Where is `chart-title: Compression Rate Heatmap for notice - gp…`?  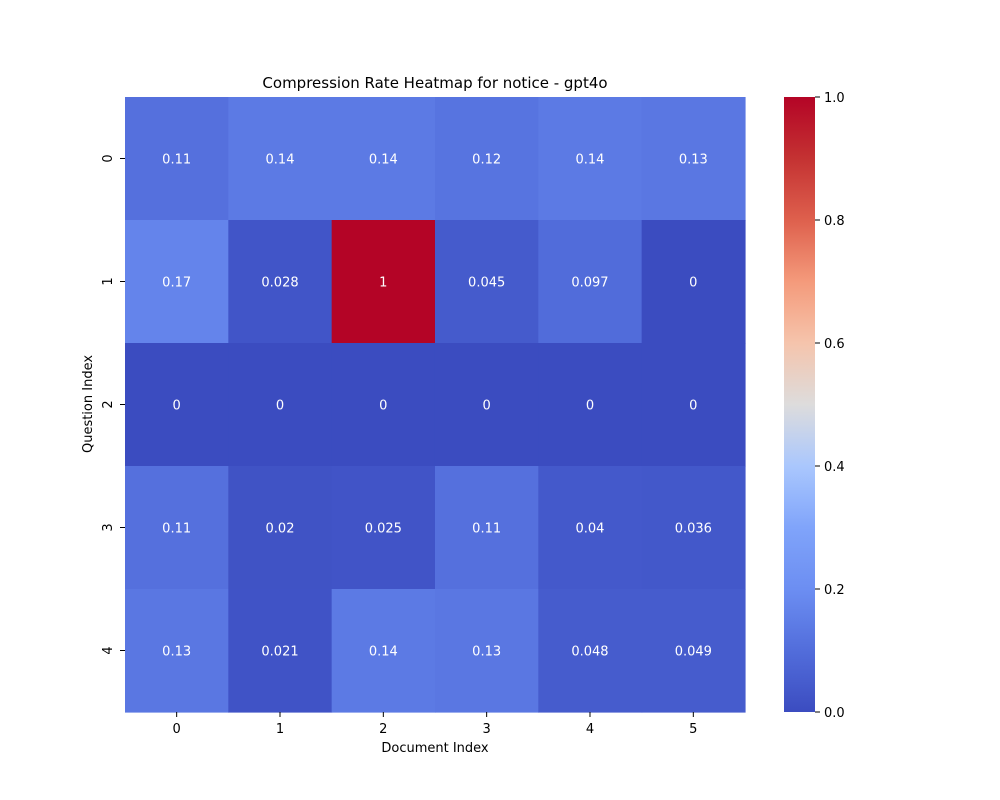 chart-title: Compression Rate Heatmap for notice - gp… is located at coordinates (434, 83).